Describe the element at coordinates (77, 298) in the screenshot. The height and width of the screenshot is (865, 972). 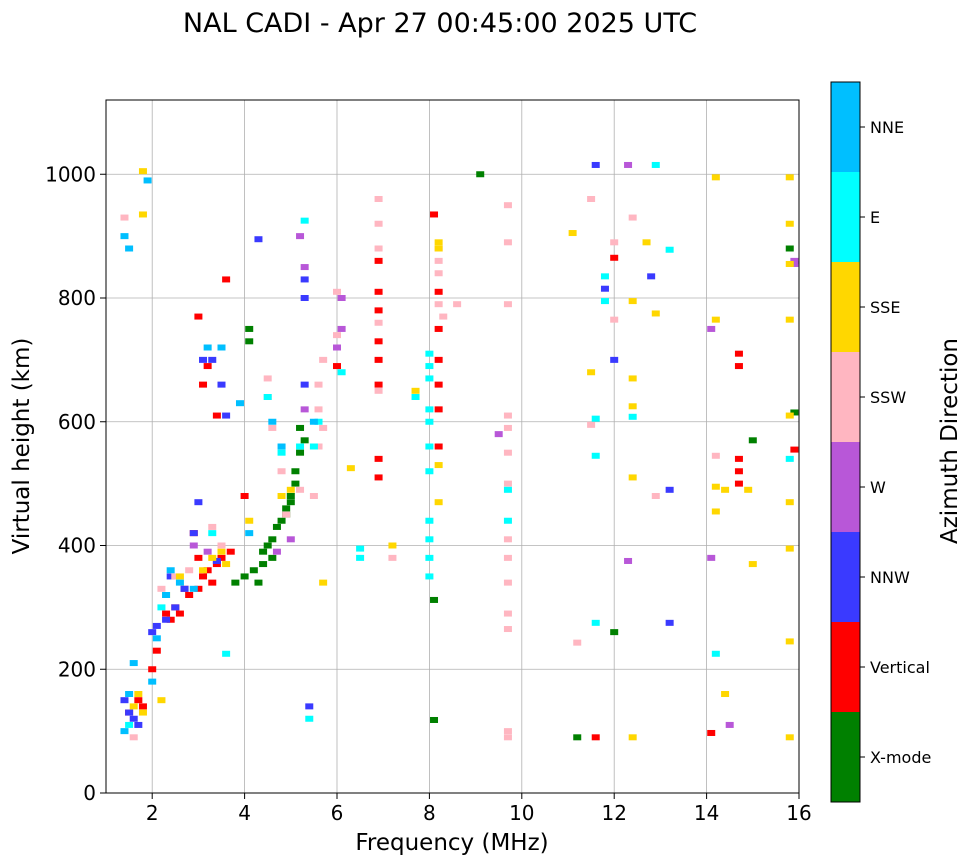
I see `y-tick-label: 800` at that location.